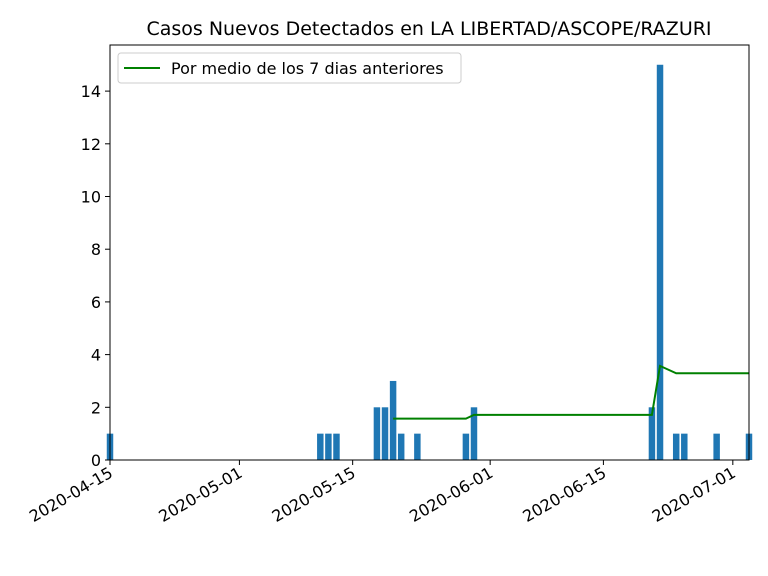 Image resolution: width=768 pixels, height=576 pixels. What do you see at coordinates (96, 249) in the screenshot?
I see `y-tick-label: 8` at bounding box center [96, 249].